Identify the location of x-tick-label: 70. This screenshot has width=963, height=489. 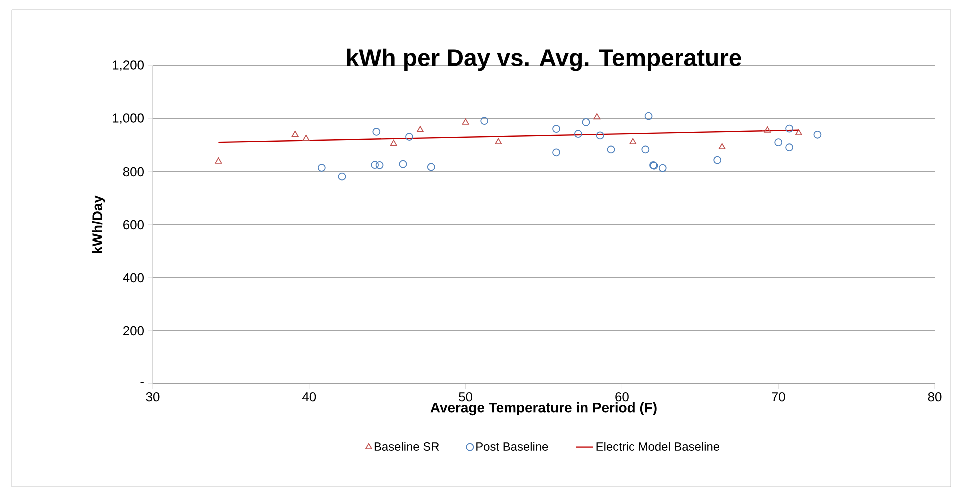
(779, 397).